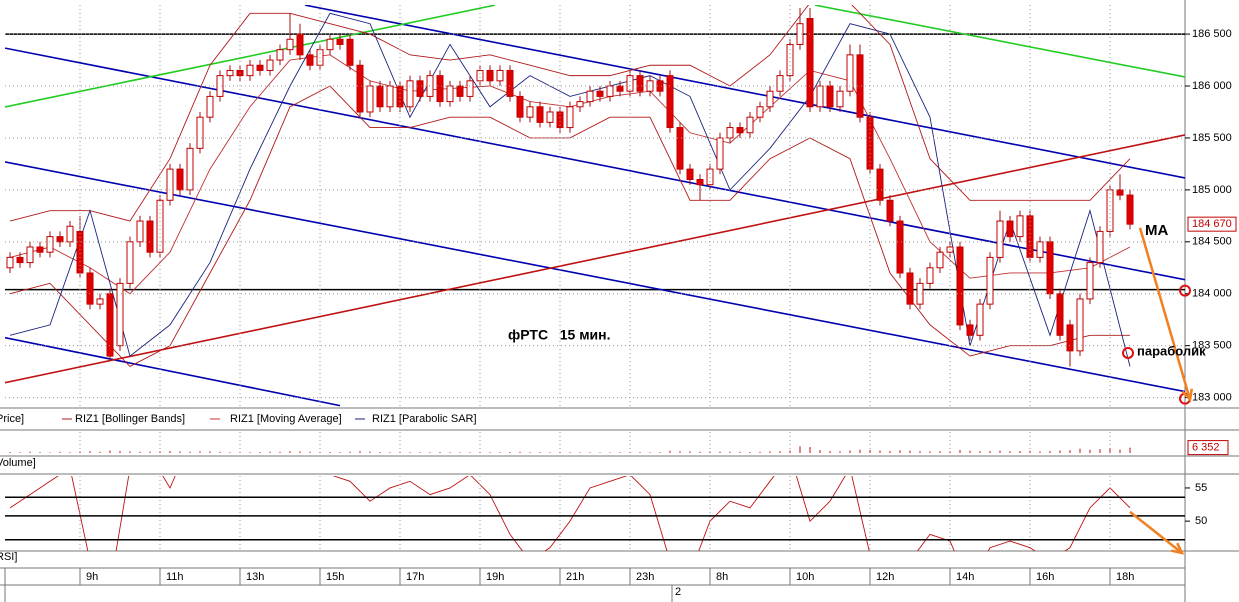 The height and width of the screenshot is (602, 1239). What do you see at coordinates (1187, 395) in the screenshot?
I see `arrow-head` at bounding box center [1187, 395].